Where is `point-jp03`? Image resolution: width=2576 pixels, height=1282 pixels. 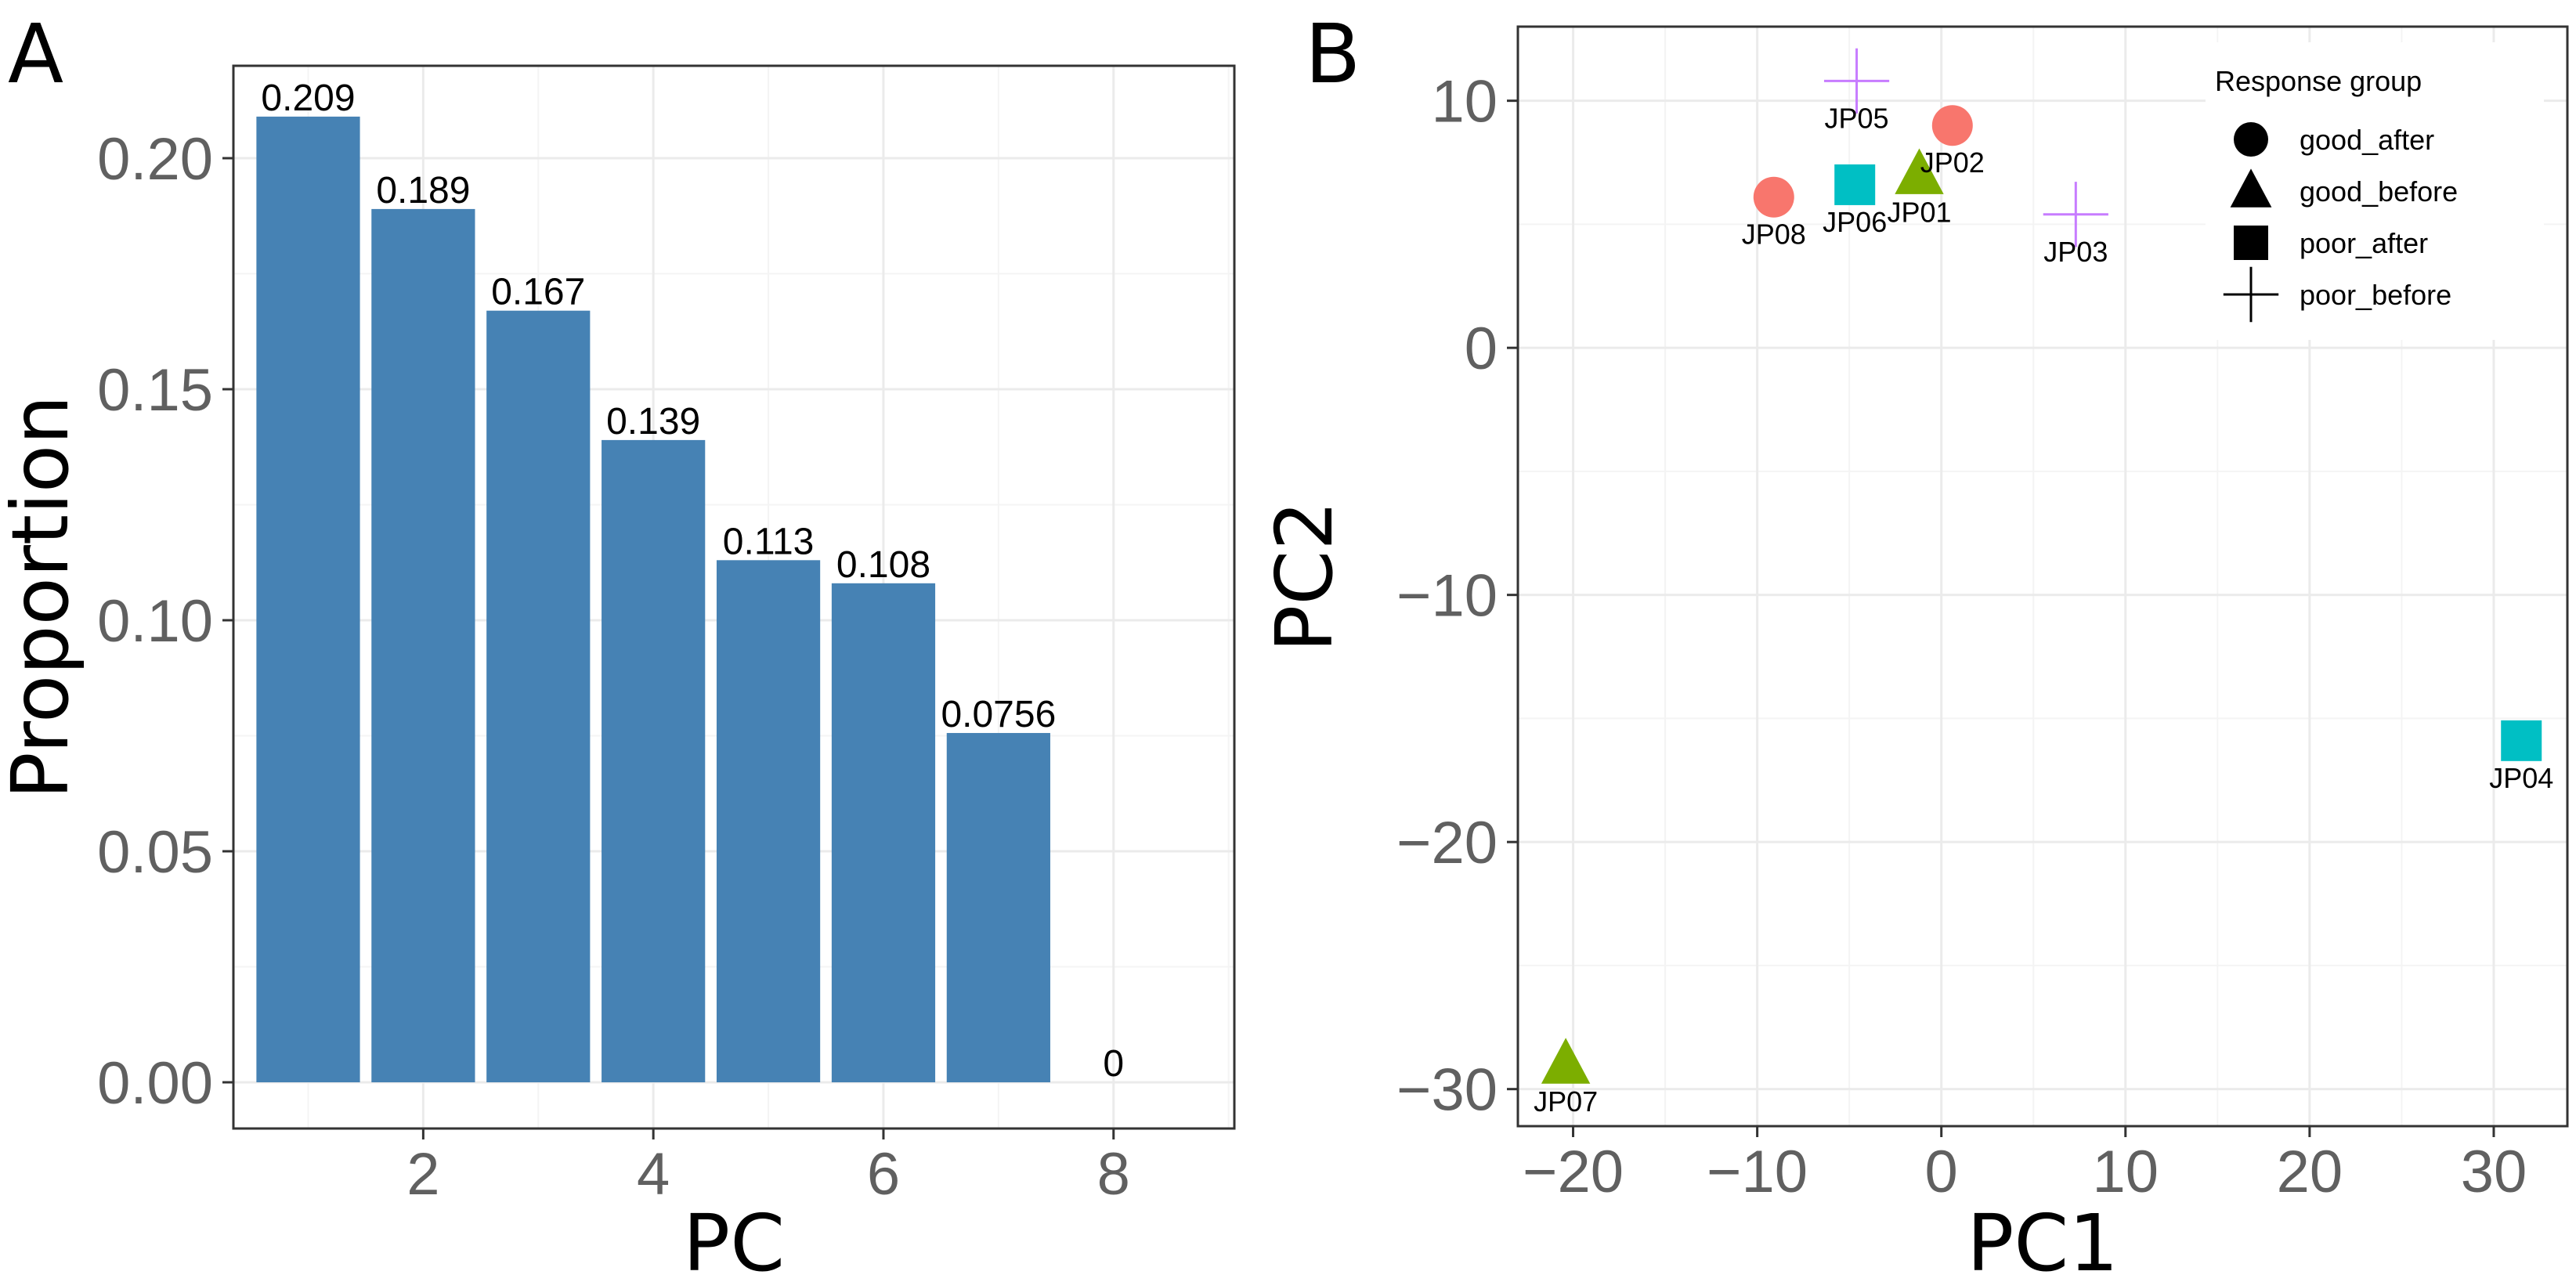
point-jp03 is located at coordinates (2075, 214).